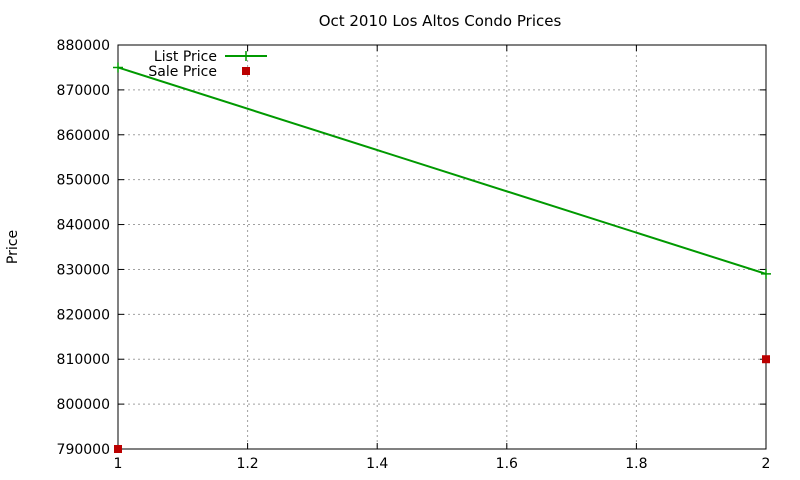  I want to click on legend-label: Sale Price, so click(182, 72).